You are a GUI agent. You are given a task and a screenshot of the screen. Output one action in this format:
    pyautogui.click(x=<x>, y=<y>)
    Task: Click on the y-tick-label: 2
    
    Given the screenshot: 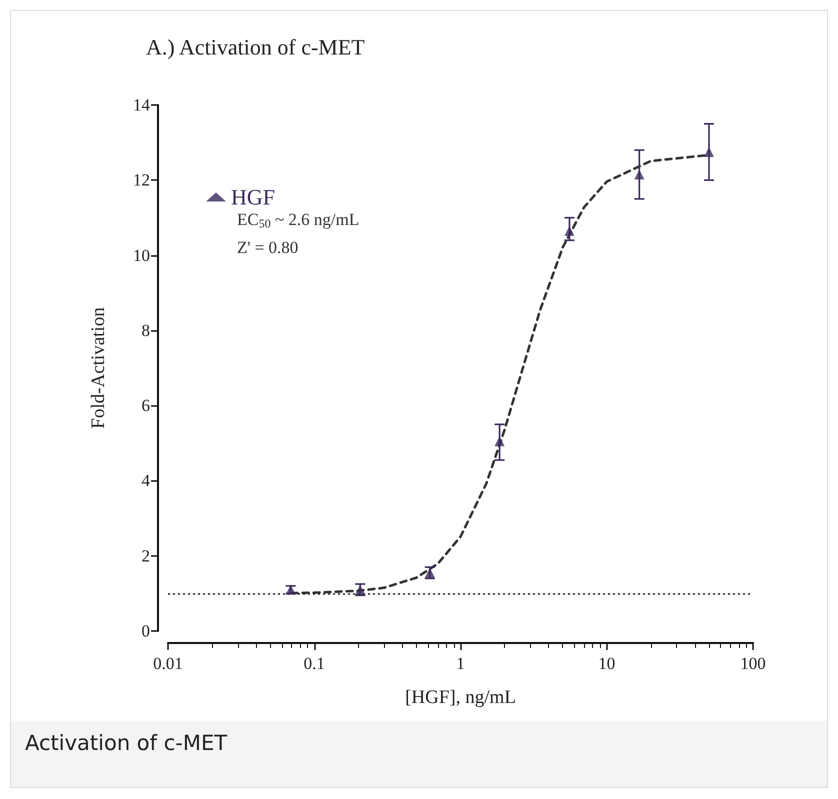 What is the action you would take?
    pyautogui.click(x=146, y=556)
    